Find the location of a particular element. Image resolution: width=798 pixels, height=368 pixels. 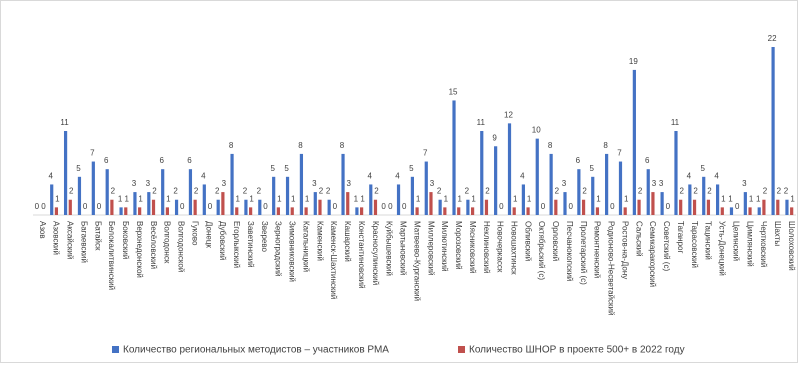

x-tick-label: Обливский is located at coordinates (527, 241).